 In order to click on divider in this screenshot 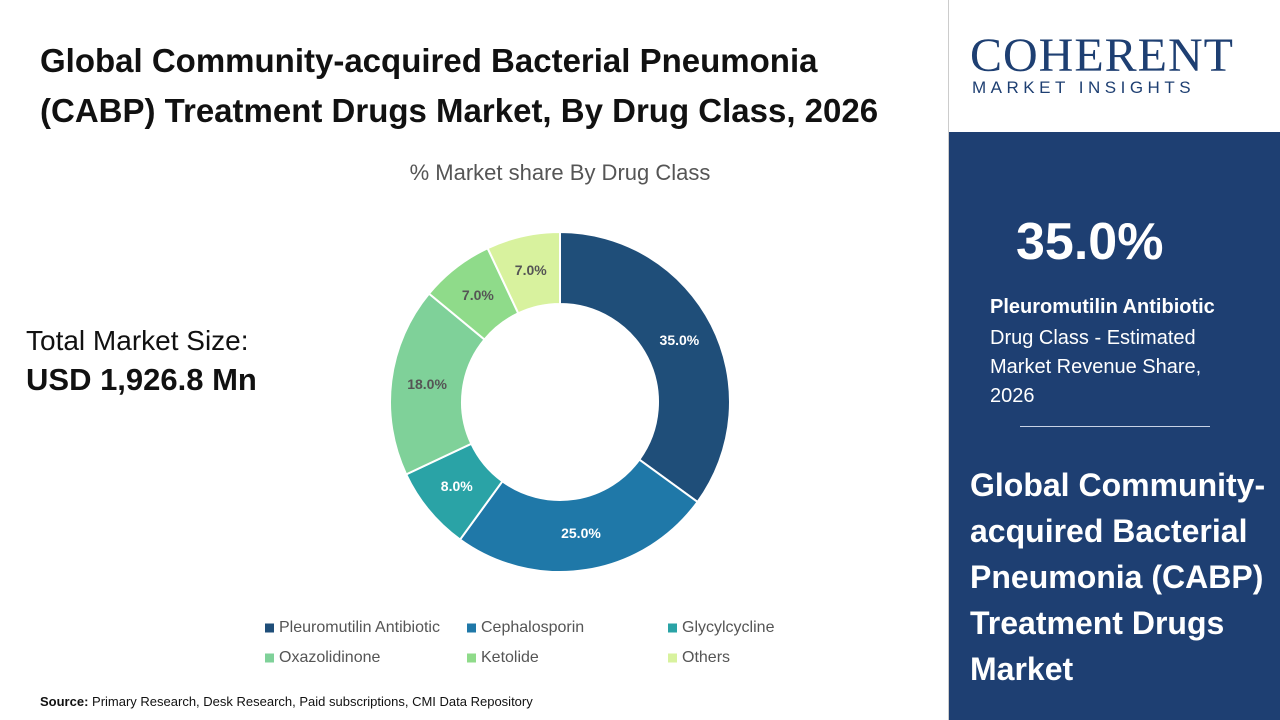, I will do `click(1115, 426)`.